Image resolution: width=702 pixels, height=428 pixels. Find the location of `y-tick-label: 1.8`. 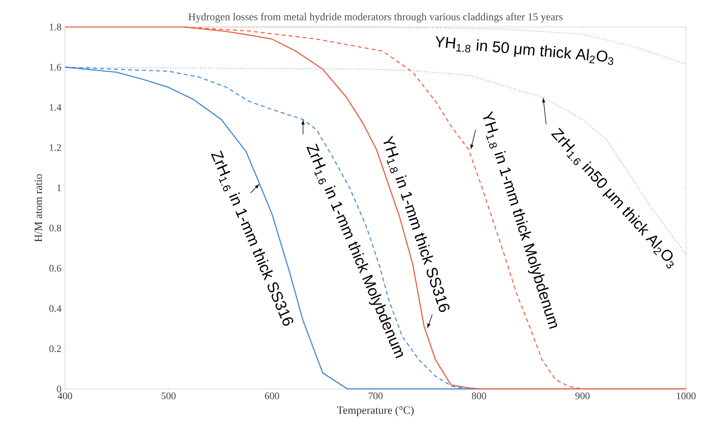

y-tick-label: 1.8 is located at coordinates (56, 27).